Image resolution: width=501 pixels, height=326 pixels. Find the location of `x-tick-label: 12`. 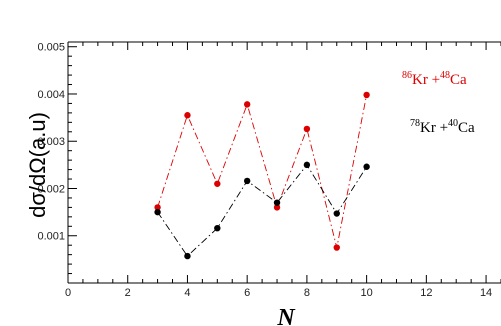

x-tick-label: 12 is located at coordinates (426, 293).